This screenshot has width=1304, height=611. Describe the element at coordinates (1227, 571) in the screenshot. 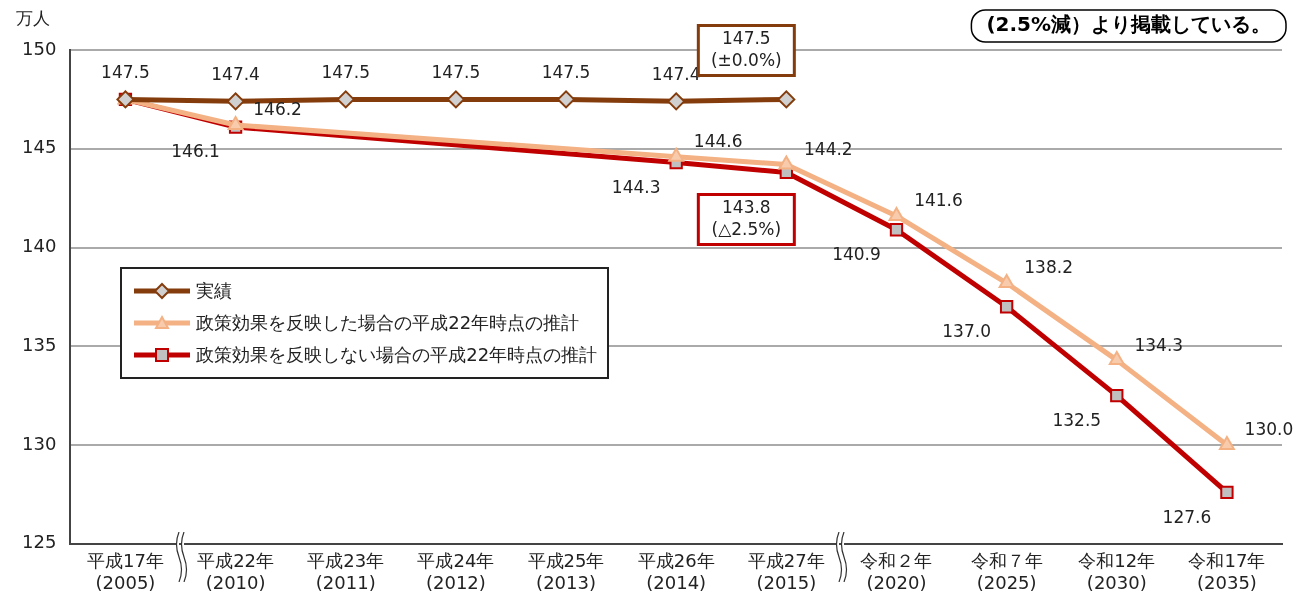

I see `x-tick-label: 令和17年(2035)` at that location.